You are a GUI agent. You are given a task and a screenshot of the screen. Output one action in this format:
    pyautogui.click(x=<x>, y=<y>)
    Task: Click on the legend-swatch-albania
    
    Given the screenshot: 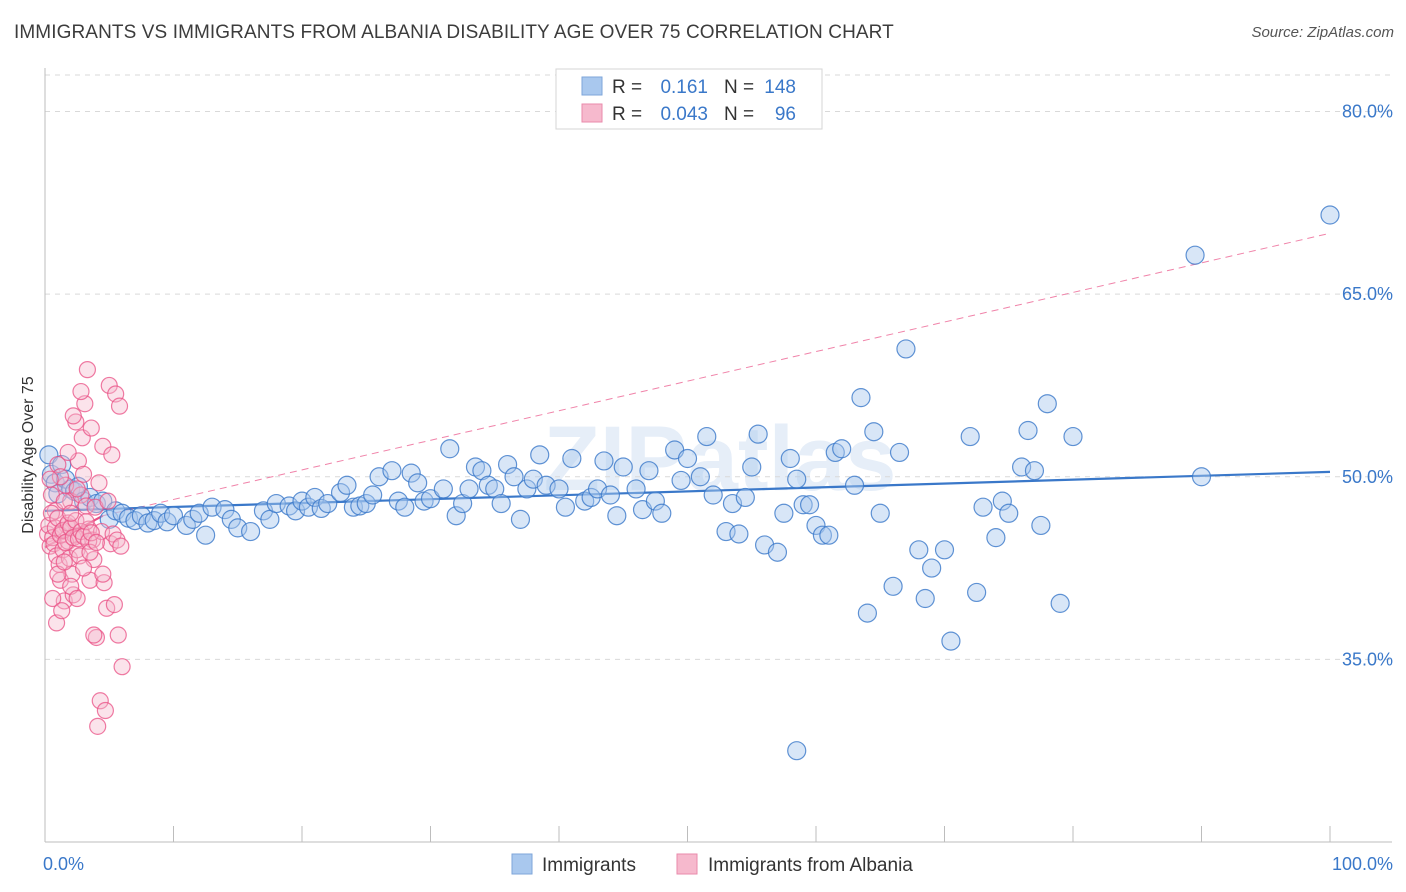 What is the action you would take?
    pyautogui.click(x=592, y=113)
    